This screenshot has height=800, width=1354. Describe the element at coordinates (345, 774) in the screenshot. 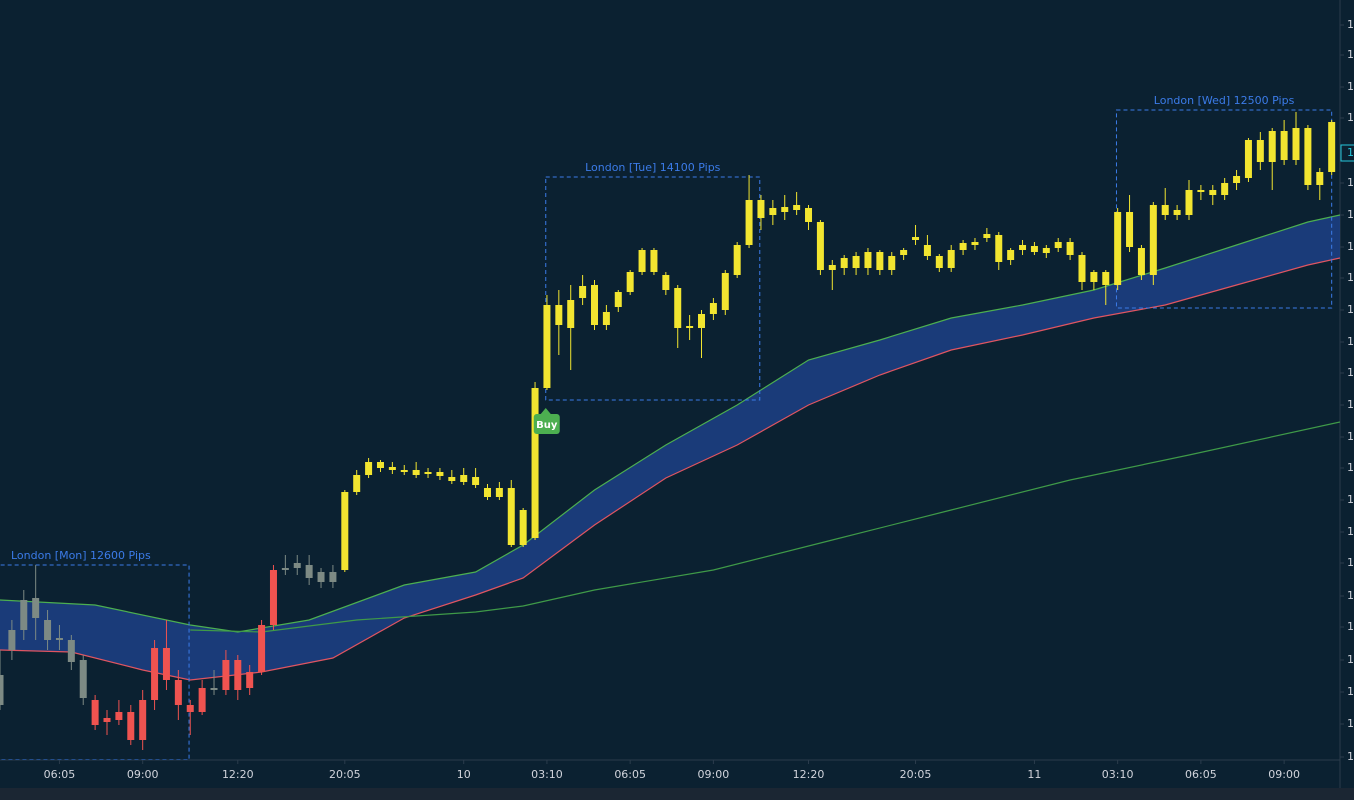

I see `x-tick-label: 20:05` at that location.